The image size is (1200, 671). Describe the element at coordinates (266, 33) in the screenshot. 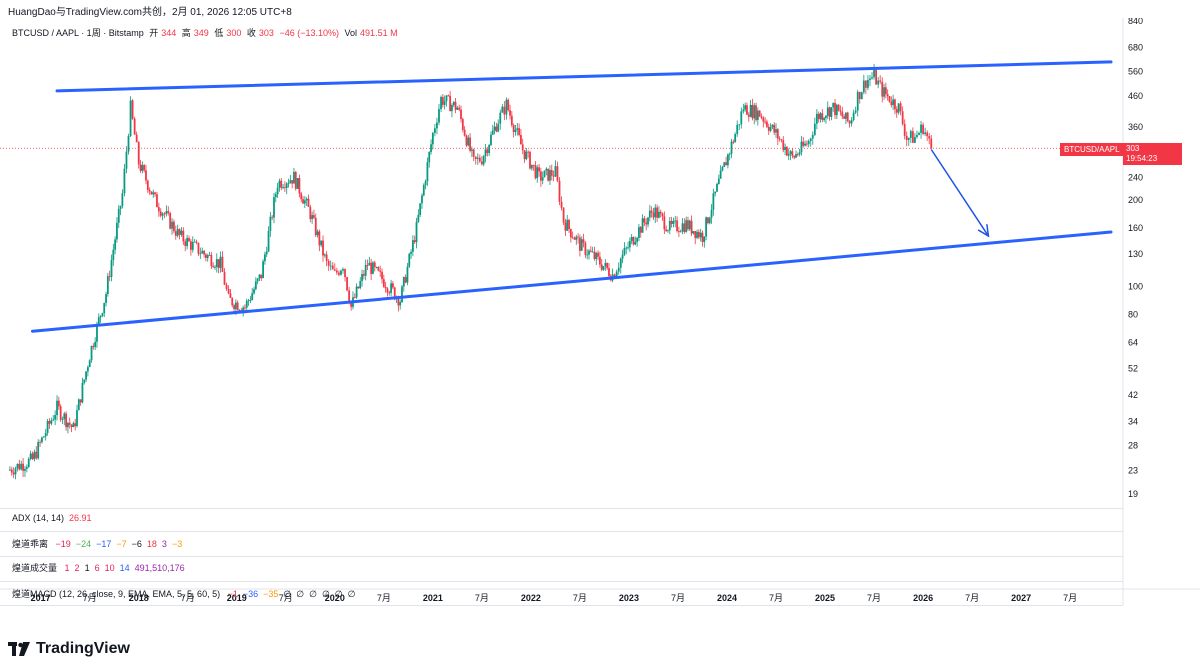

I see `close-value: 303` at that location.